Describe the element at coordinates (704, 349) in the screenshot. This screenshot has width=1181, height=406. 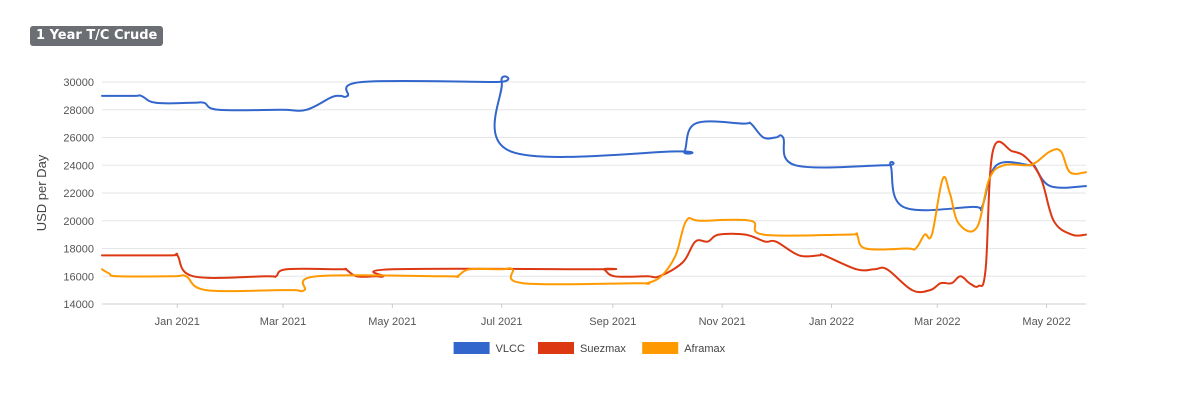
I see `legend-label: Aframax` at that location.